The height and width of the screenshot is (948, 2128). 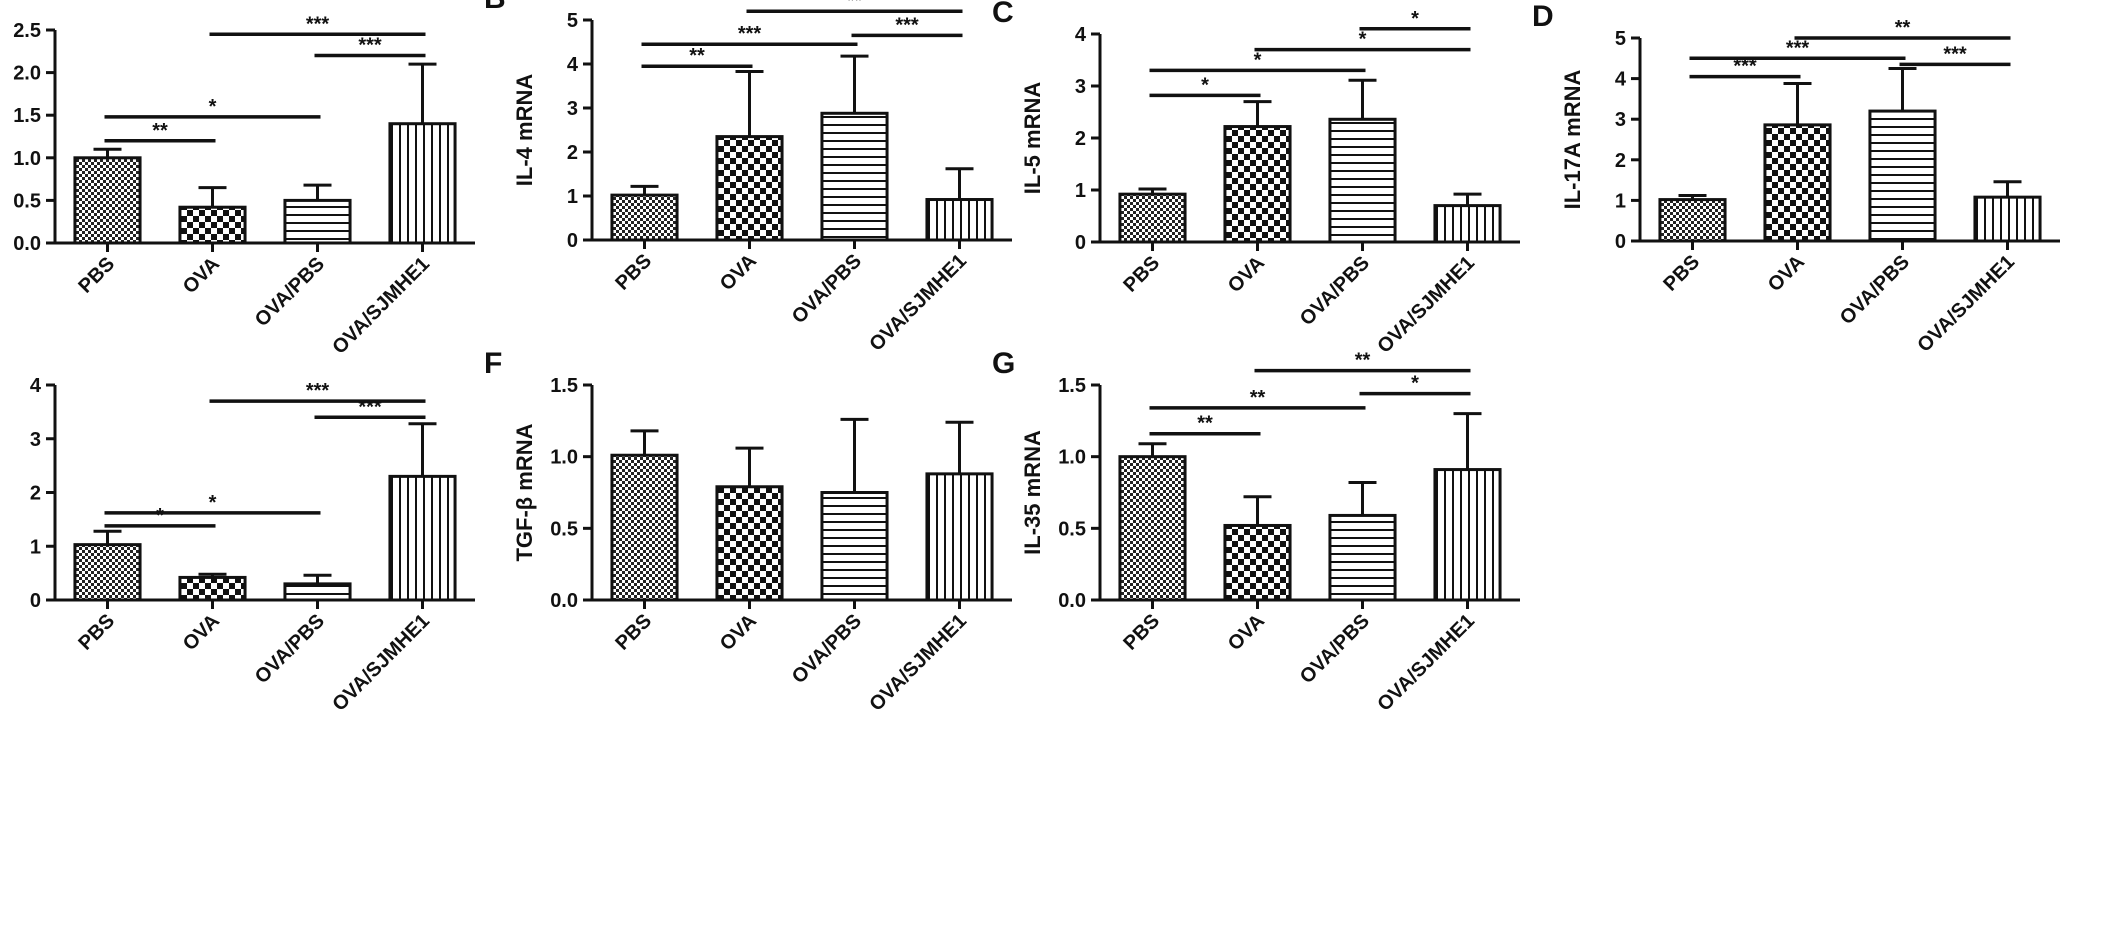 I want to click on y-tick-label: 5, so click(x=572, y=21).